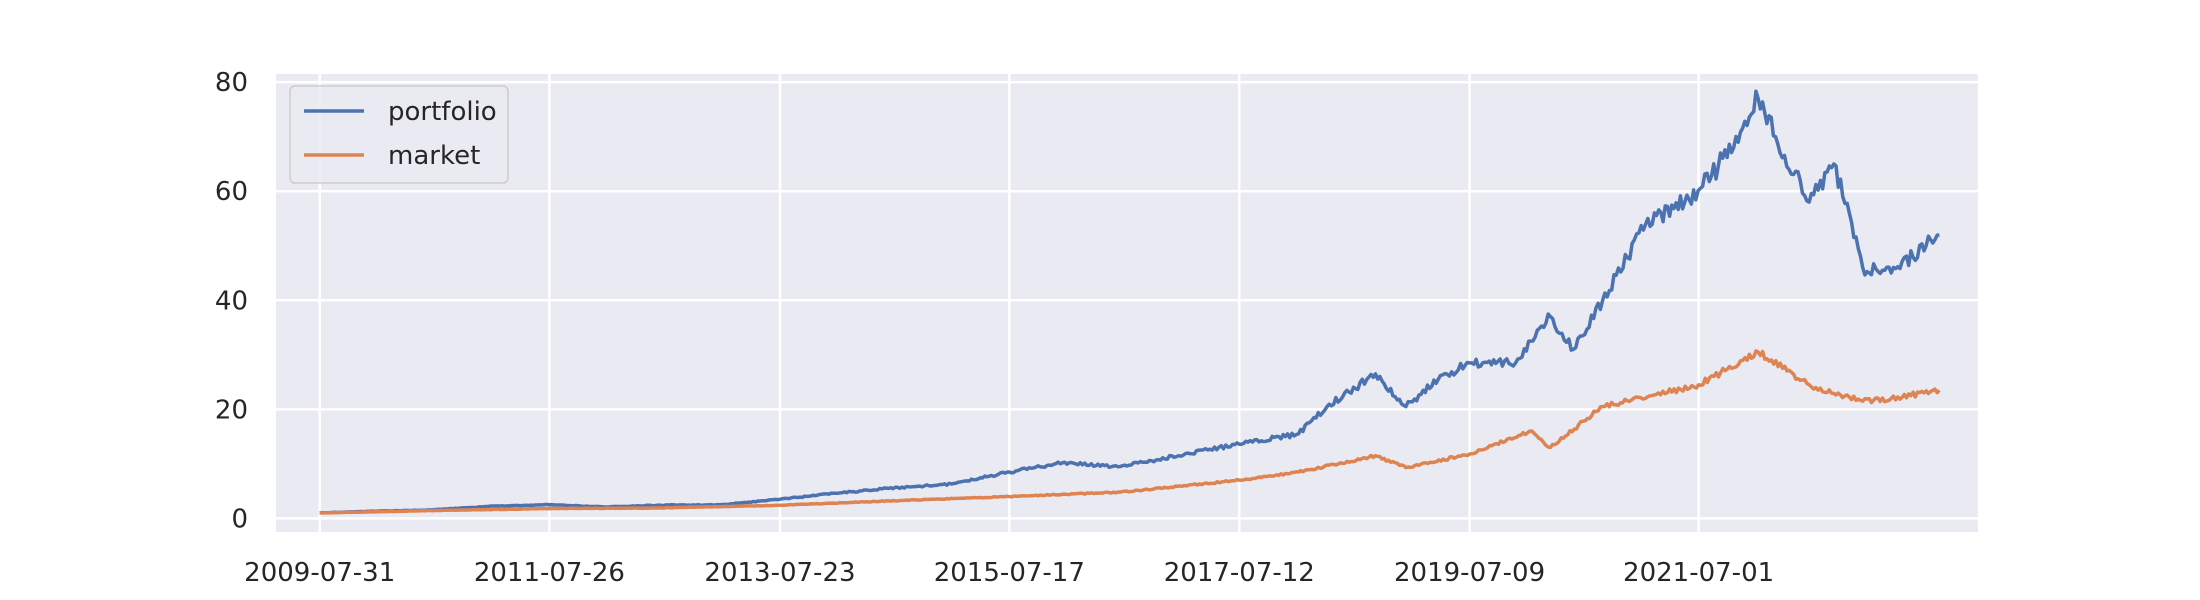  I want to click on x-tick-label: 2021-07-01, so click(1698, 573).